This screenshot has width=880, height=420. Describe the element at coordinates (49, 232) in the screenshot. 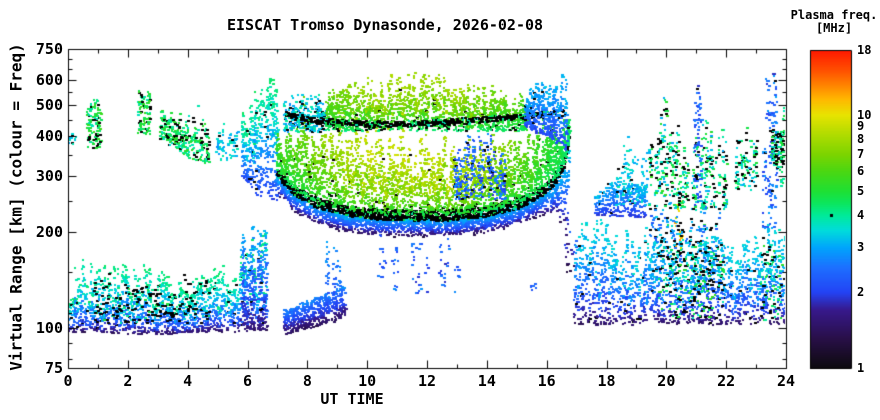

I see `y-tick-label: 200` at that location.